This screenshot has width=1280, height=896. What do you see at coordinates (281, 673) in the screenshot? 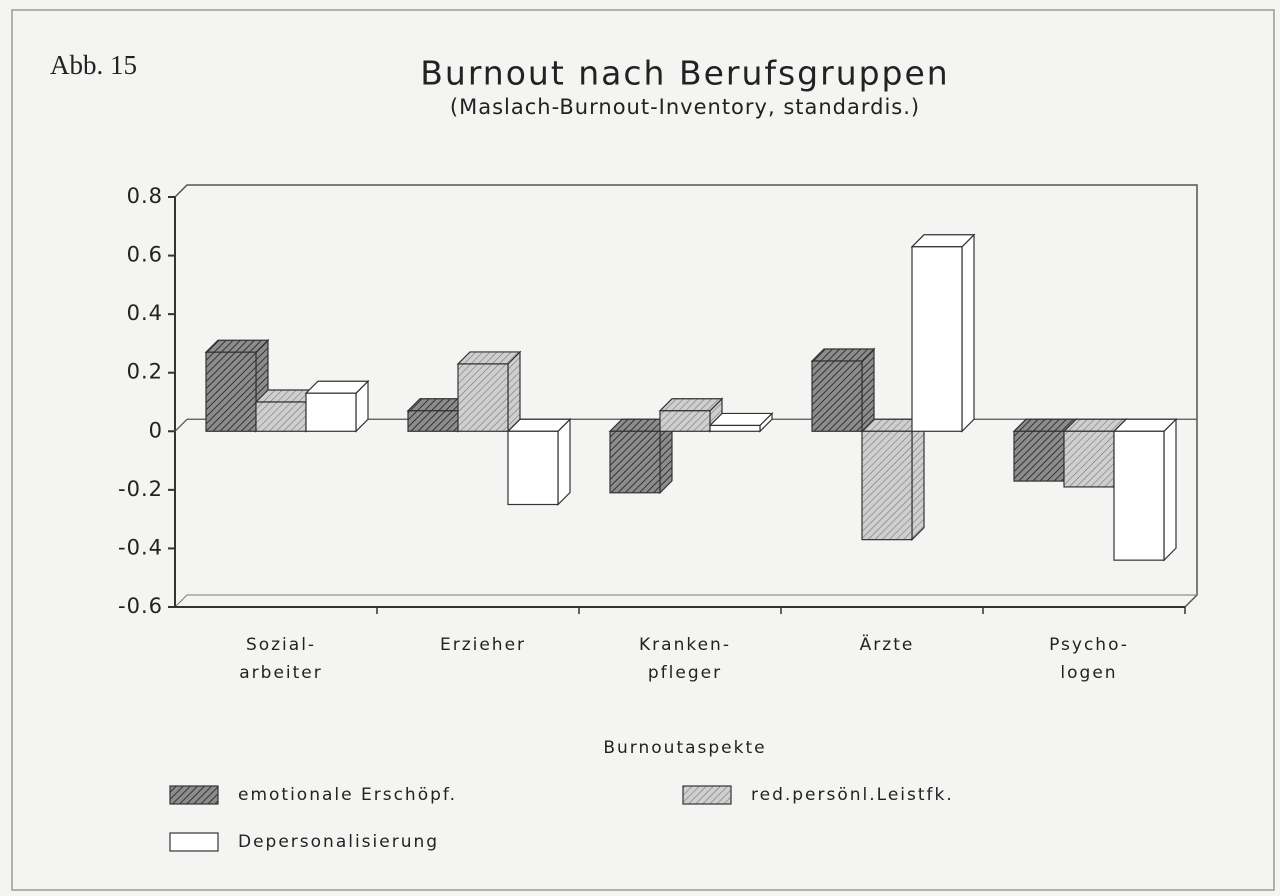
I see `x-tick-label: arbeiter` at bounding box center [281, 673].